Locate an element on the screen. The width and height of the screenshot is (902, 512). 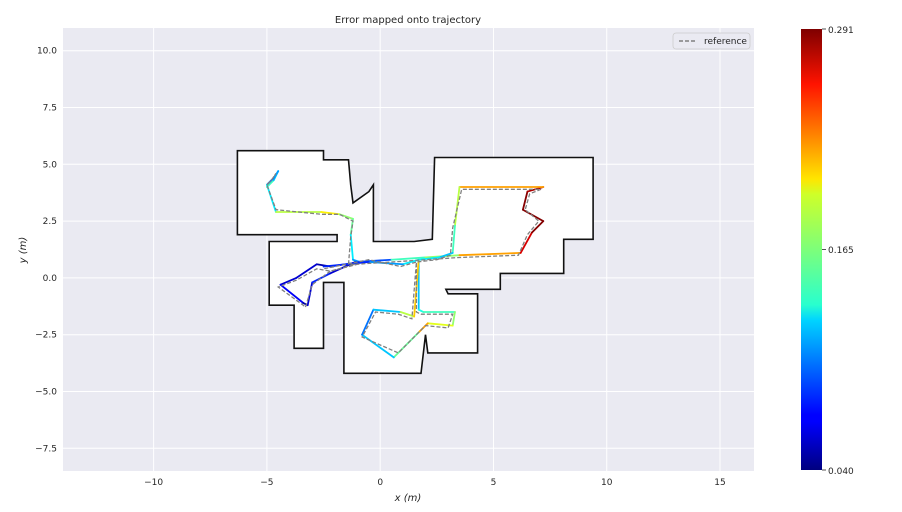
x-tick-label: −5 is located at coordinates (266, 483).